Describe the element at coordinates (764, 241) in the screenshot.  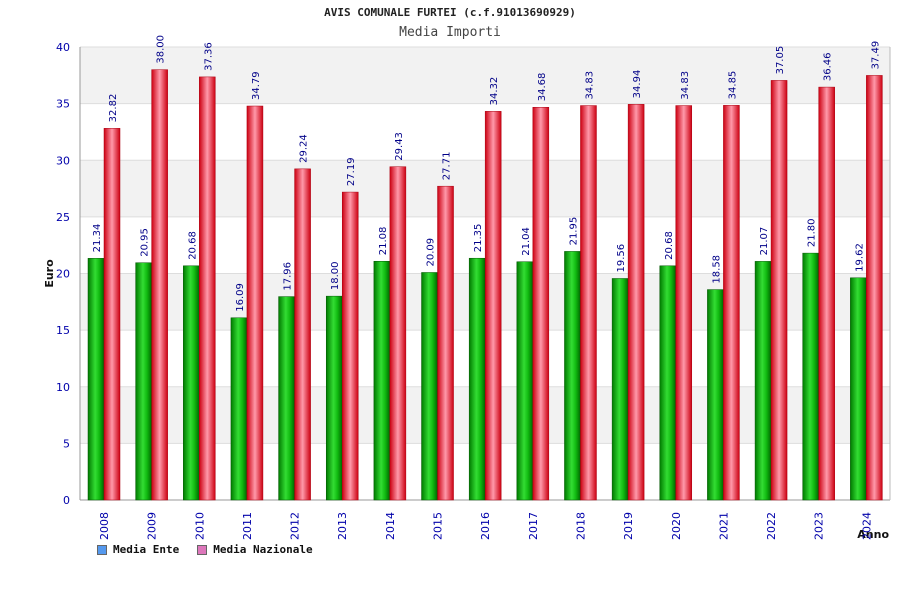
I see `data-label: 21.07` at that location.